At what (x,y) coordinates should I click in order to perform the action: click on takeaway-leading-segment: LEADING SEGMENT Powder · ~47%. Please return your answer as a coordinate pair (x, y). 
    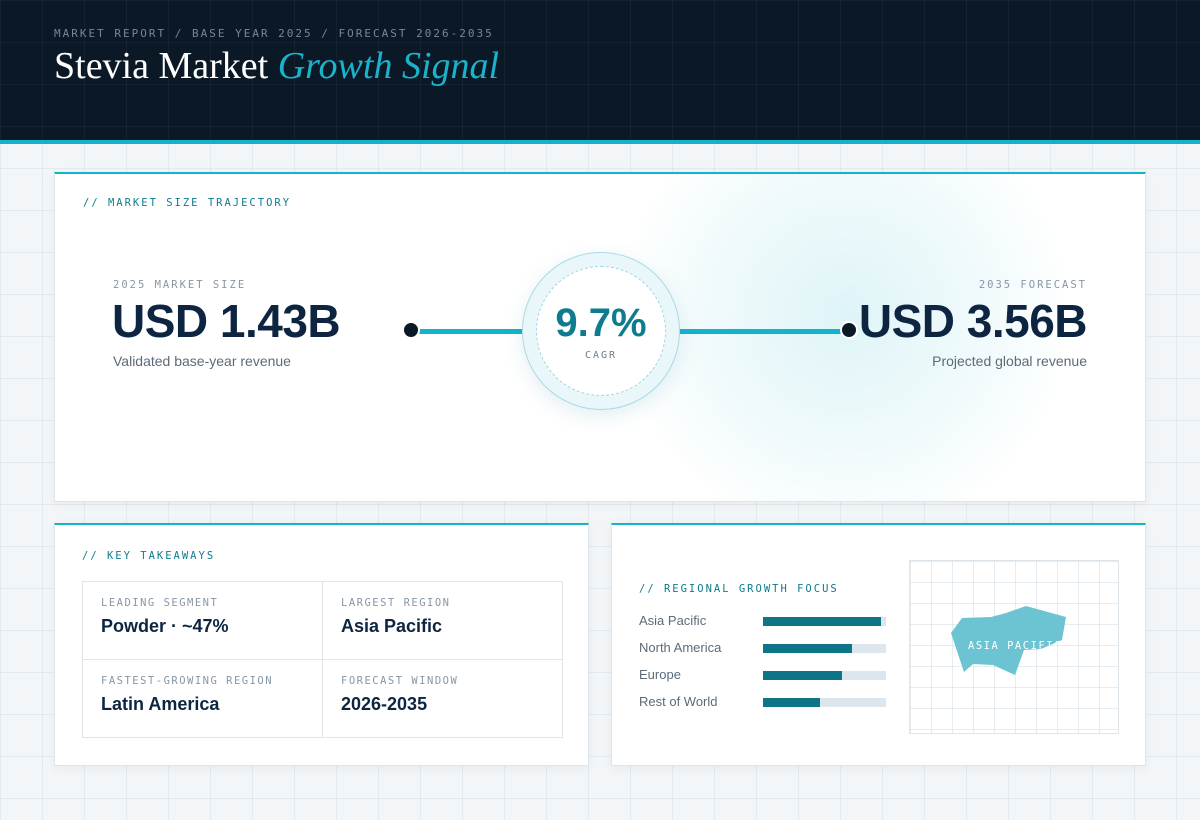
    Looking at the image, I should click on (203, 621).